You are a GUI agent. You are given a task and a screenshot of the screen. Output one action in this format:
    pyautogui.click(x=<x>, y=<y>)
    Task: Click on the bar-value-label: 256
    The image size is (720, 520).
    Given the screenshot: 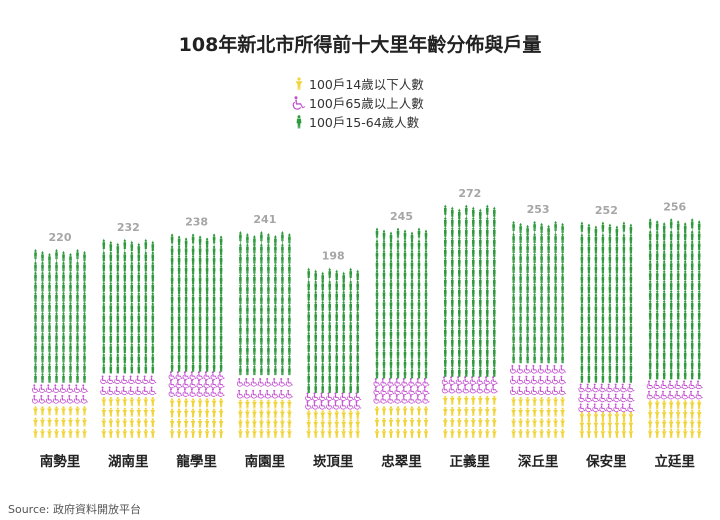 What is the action you would take?
    pyautogui.click(x=674, y=206)
    